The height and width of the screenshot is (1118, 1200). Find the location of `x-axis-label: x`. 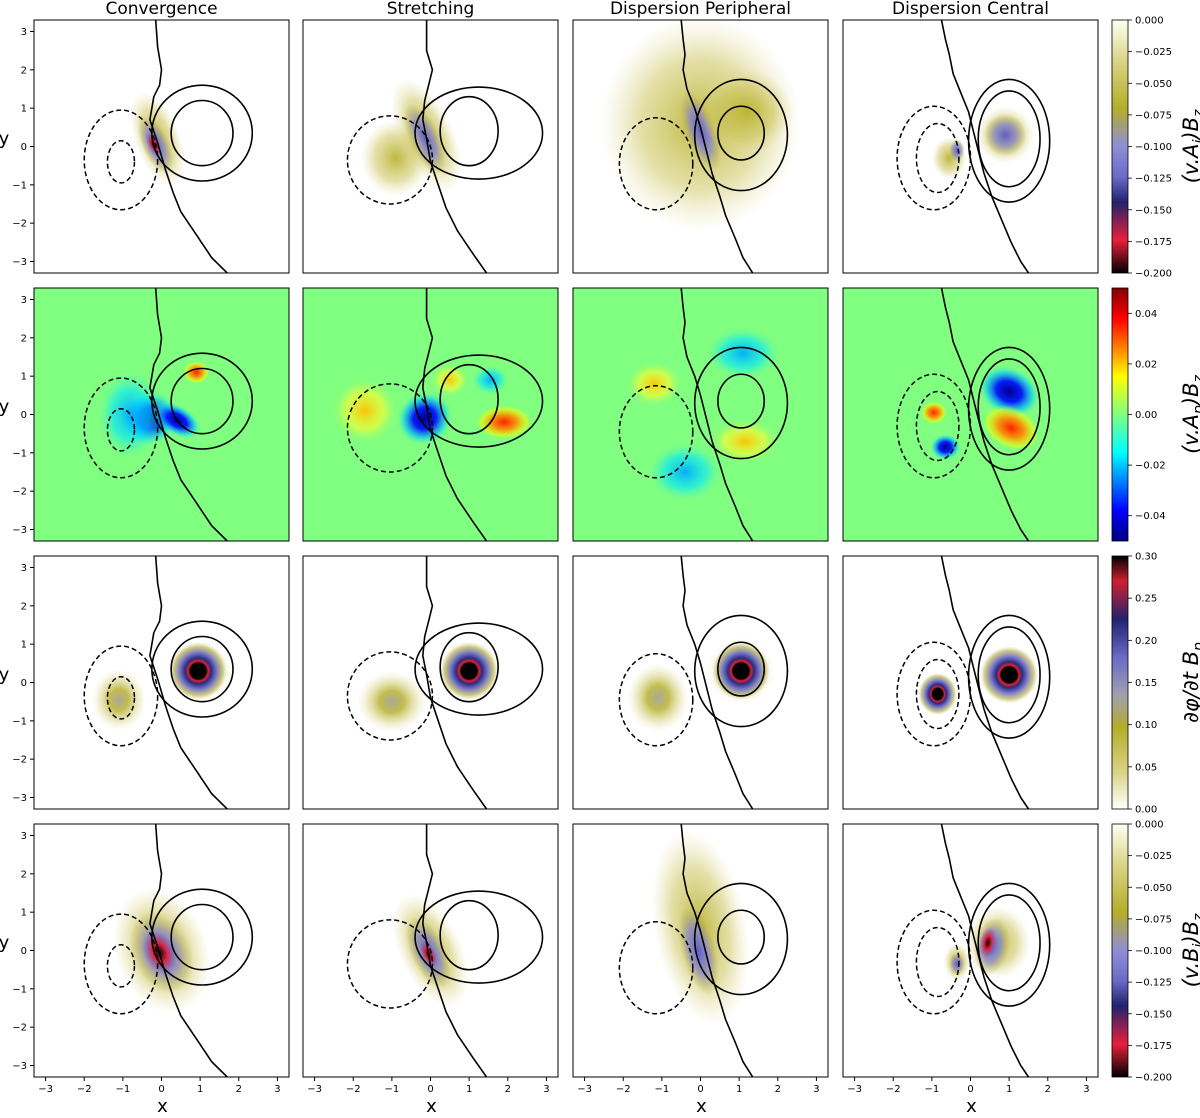

x-axis-label: x is located at coordinates (431, 1106).